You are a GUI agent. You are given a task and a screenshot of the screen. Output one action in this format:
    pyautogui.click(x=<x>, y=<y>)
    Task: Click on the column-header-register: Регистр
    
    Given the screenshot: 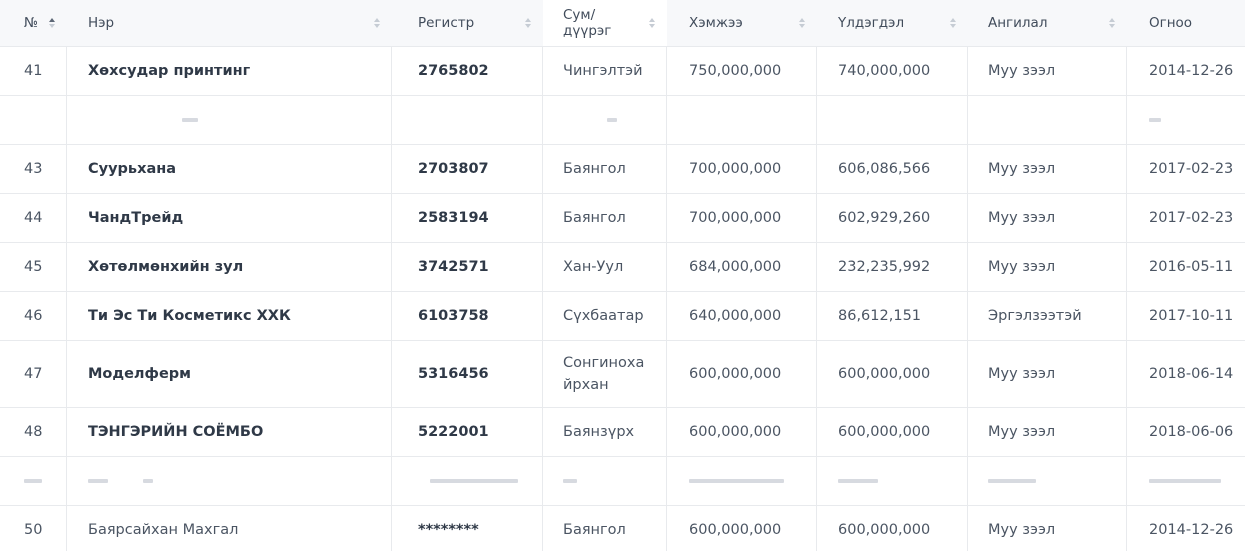 What is the action you would take?
    pyautogui.click(x=467, y=23)
    